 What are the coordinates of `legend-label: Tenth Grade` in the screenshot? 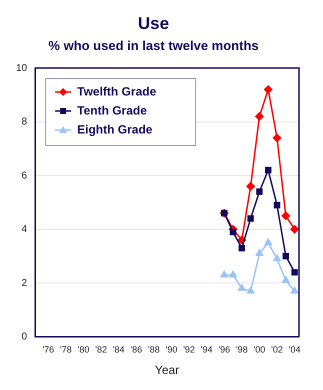 It's located at (112, 110).